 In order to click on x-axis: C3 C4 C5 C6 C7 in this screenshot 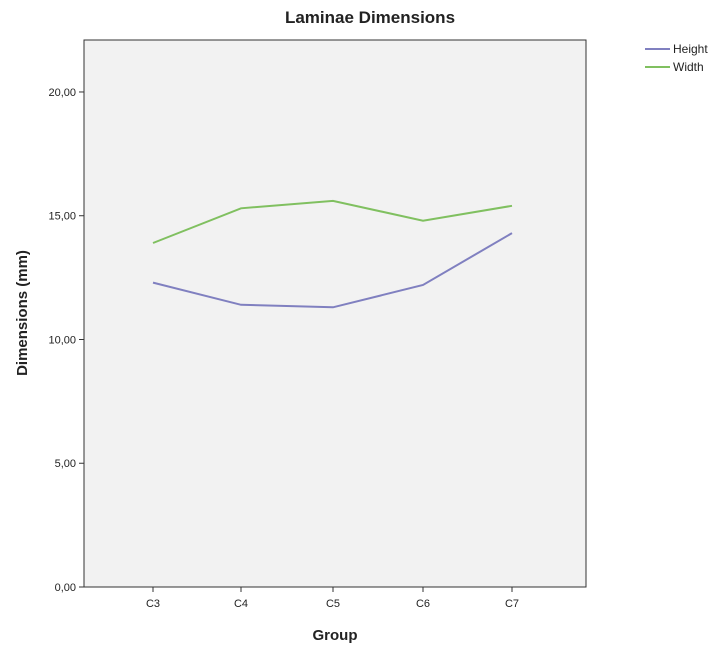, I will do `click(332, 598)`.